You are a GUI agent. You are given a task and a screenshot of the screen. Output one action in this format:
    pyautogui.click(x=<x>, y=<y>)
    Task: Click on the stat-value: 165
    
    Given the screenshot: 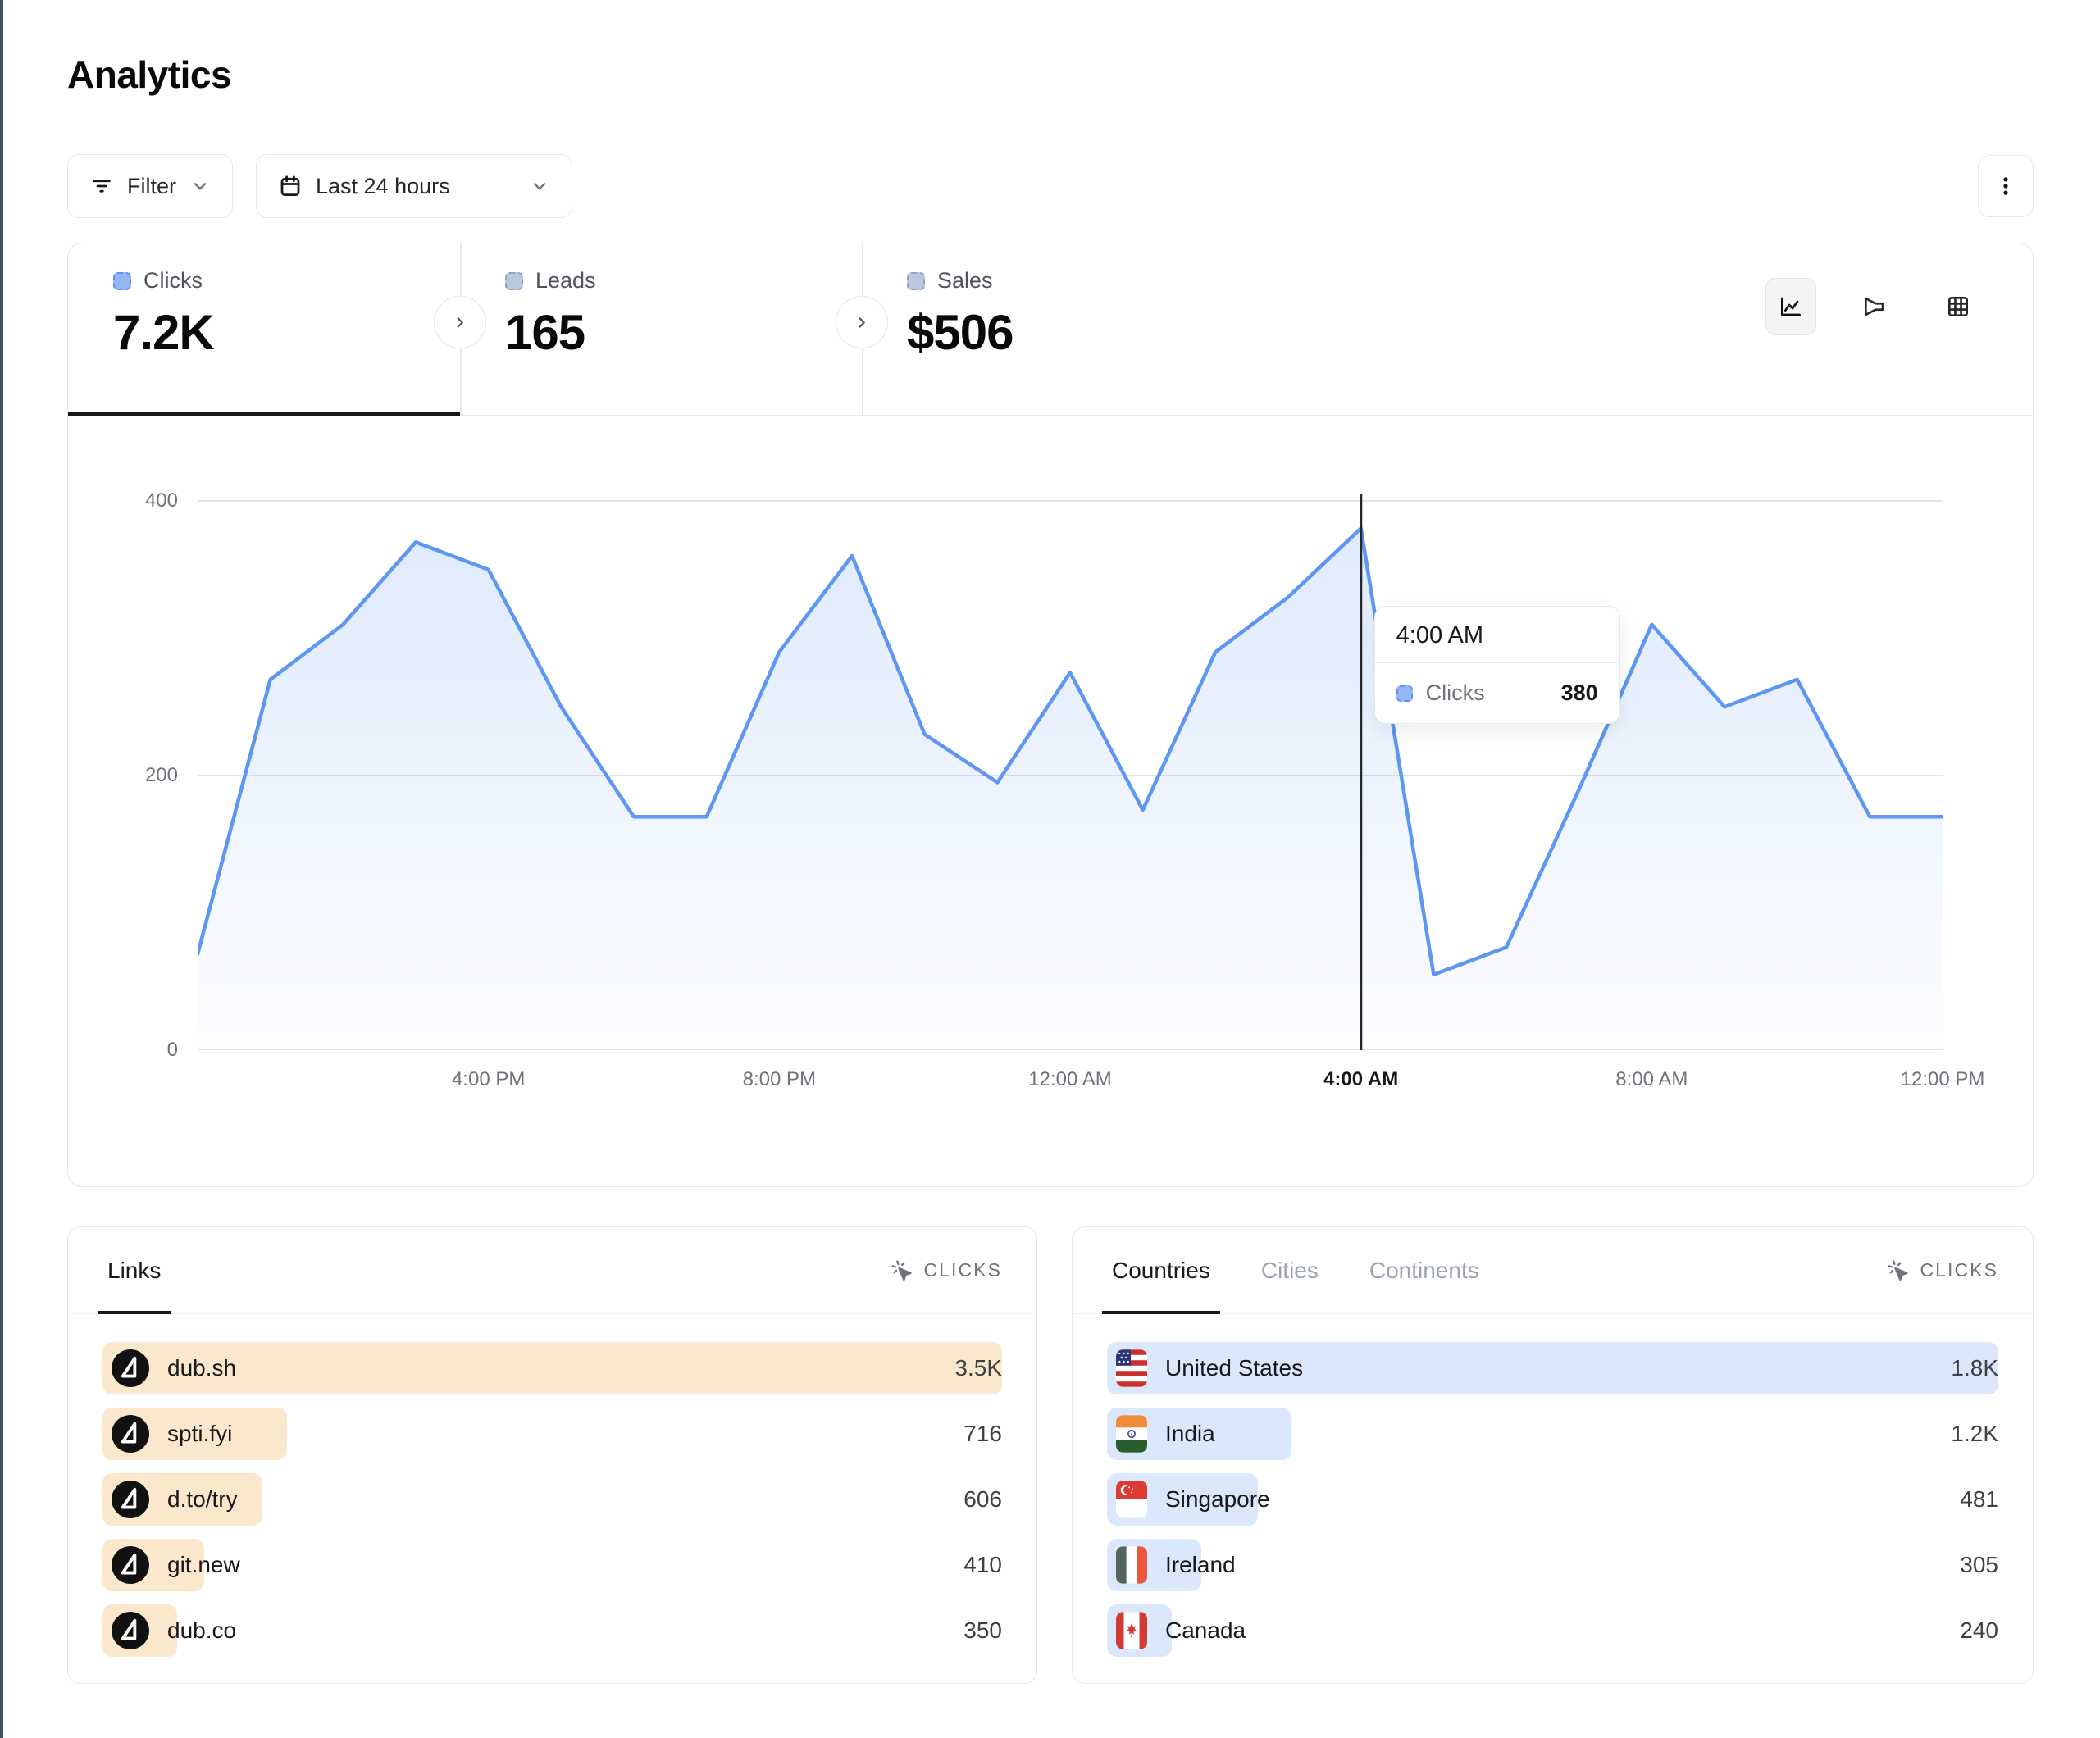 What is the action you would take?
    pyautogui.click(x=545, y=332)
    